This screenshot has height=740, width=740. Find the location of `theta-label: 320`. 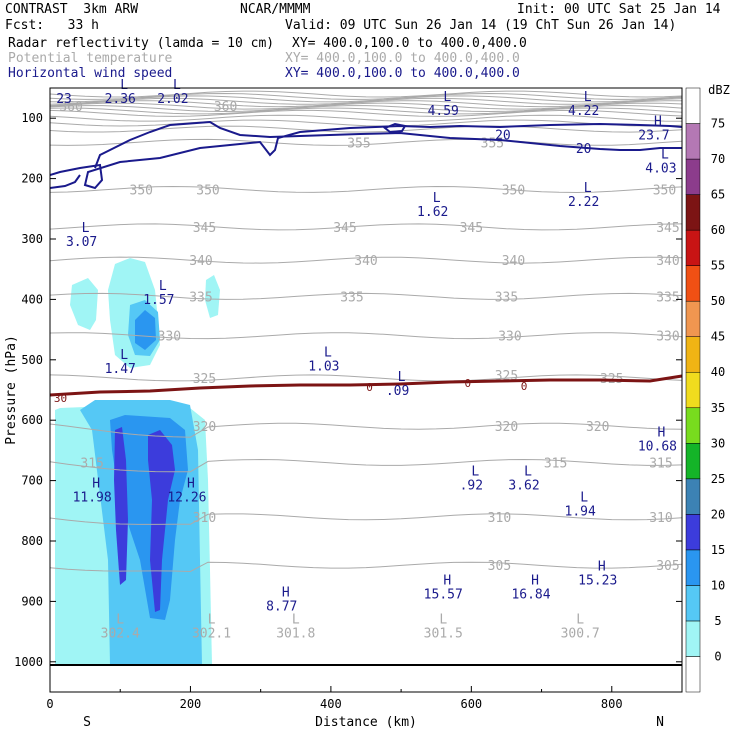

theta-label: 320 is located at coordinates (204, 427).